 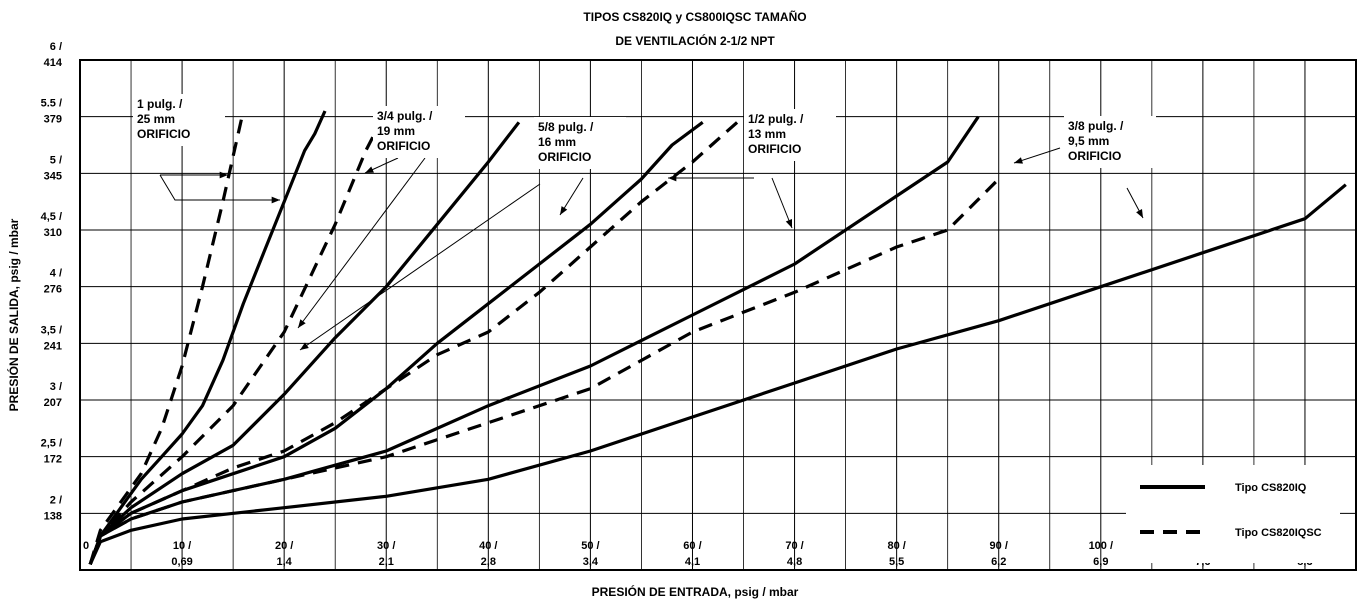 I want to click on y-tick-label: 379, so click(x=53, y=120).